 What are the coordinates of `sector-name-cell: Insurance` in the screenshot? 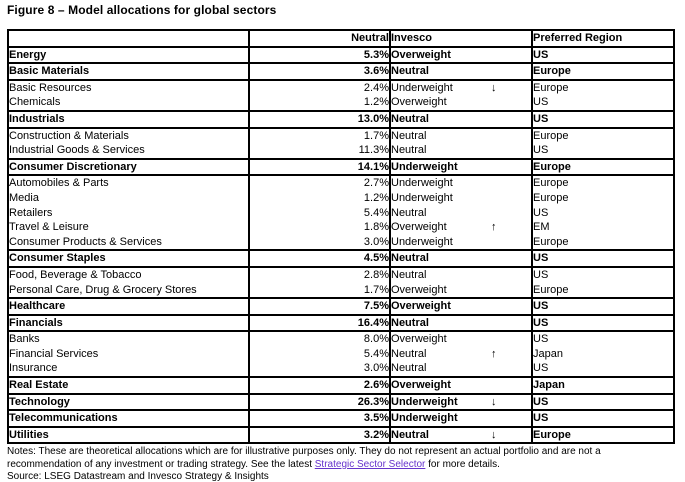 It's located at (33, 368).